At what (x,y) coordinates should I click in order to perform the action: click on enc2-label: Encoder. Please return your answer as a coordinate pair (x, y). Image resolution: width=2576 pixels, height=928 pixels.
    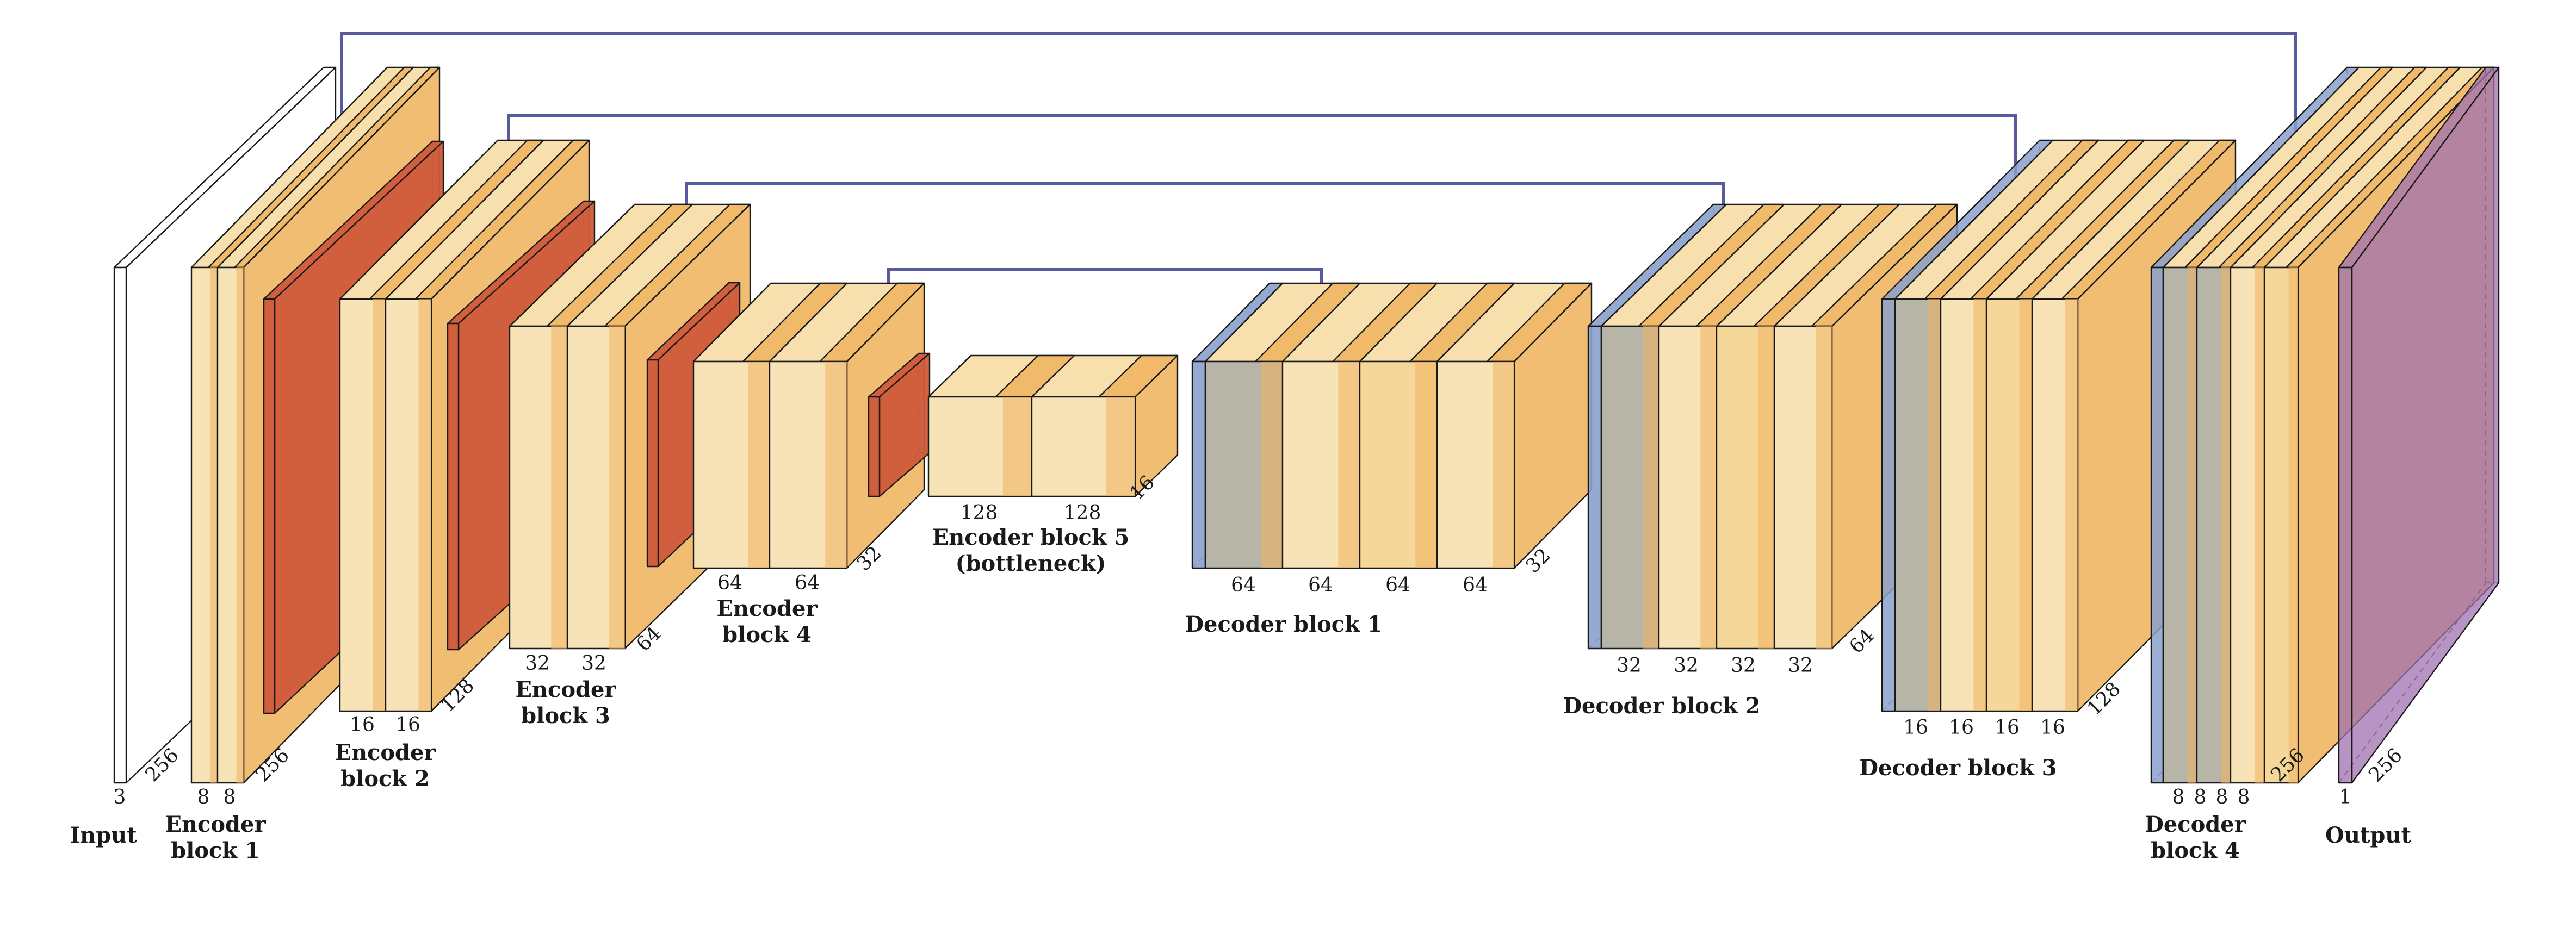
    Looking at the image, I should click on (385, 752).